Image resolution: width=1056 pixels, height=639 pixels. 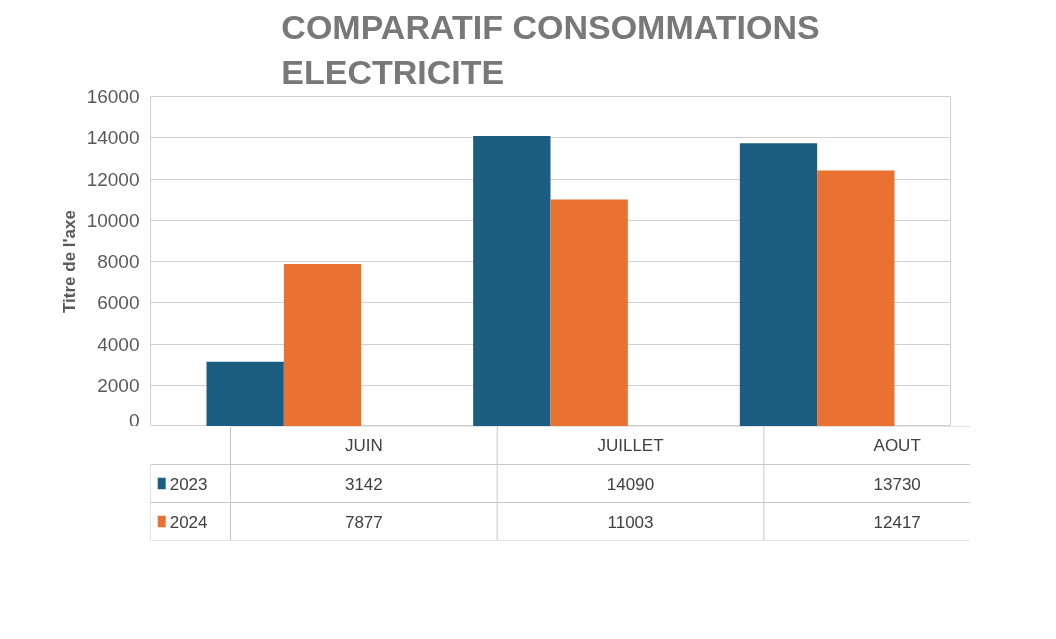 I want to click on x-tick-label: JUIN, so click(x=363, y=445).